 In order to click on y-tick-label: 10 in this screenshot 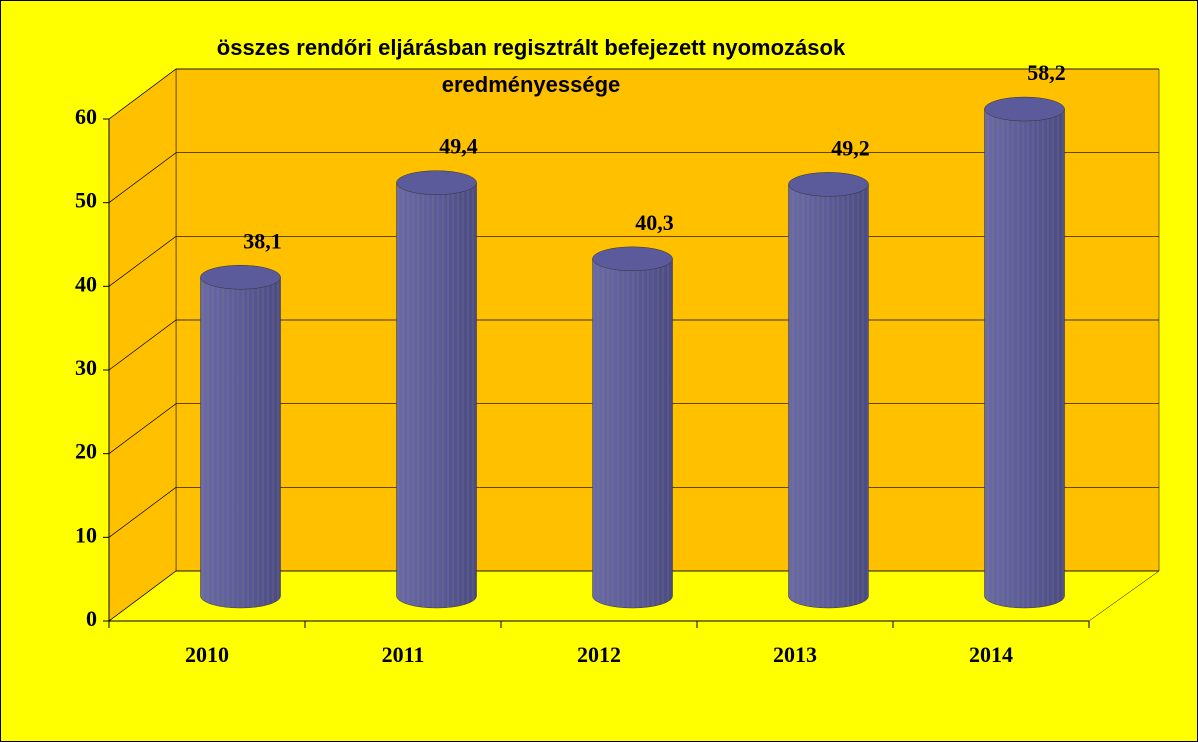, I will do `click(86, 534)`.